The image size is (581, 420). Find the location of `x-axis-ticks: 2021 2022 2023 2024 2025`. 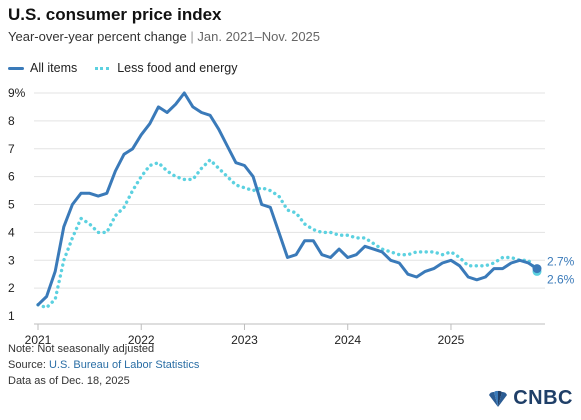

x-axis-ticks: 2021 2022 2023 2024 2025 is located at coordinates (245, 334).